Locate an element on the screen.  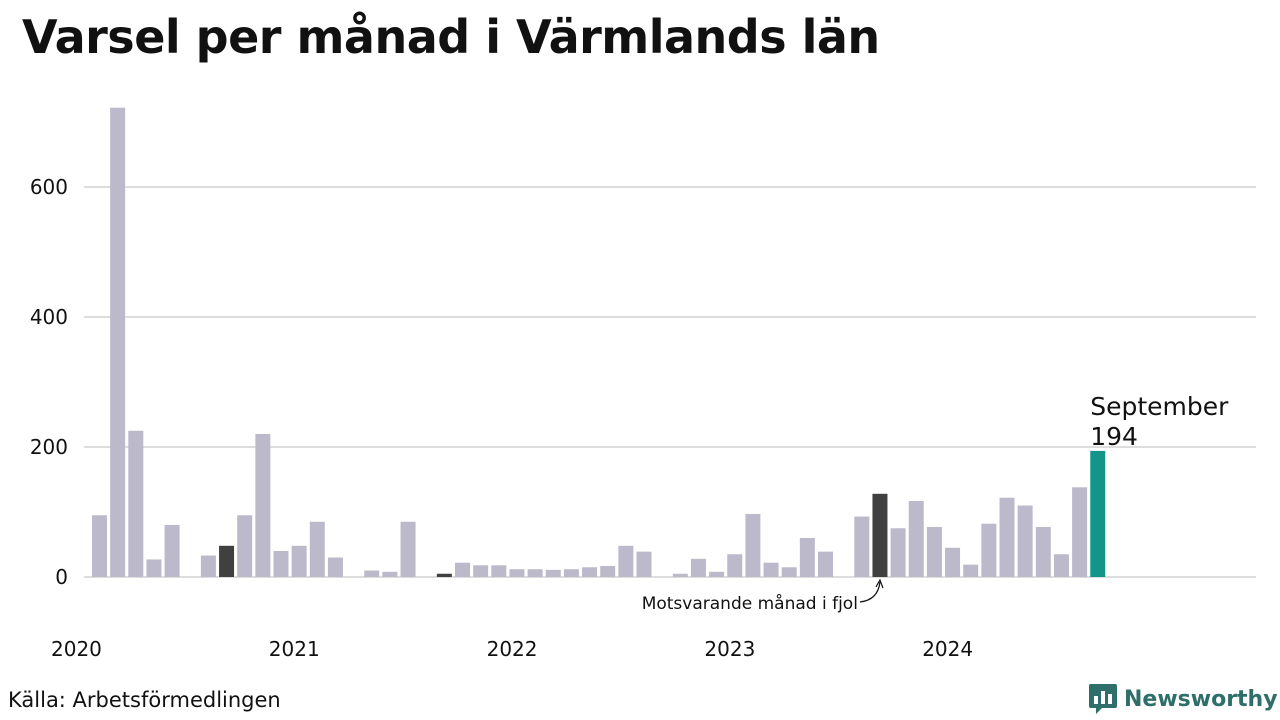
x-tick-label: 2024 is located at coordinates (947, 649).